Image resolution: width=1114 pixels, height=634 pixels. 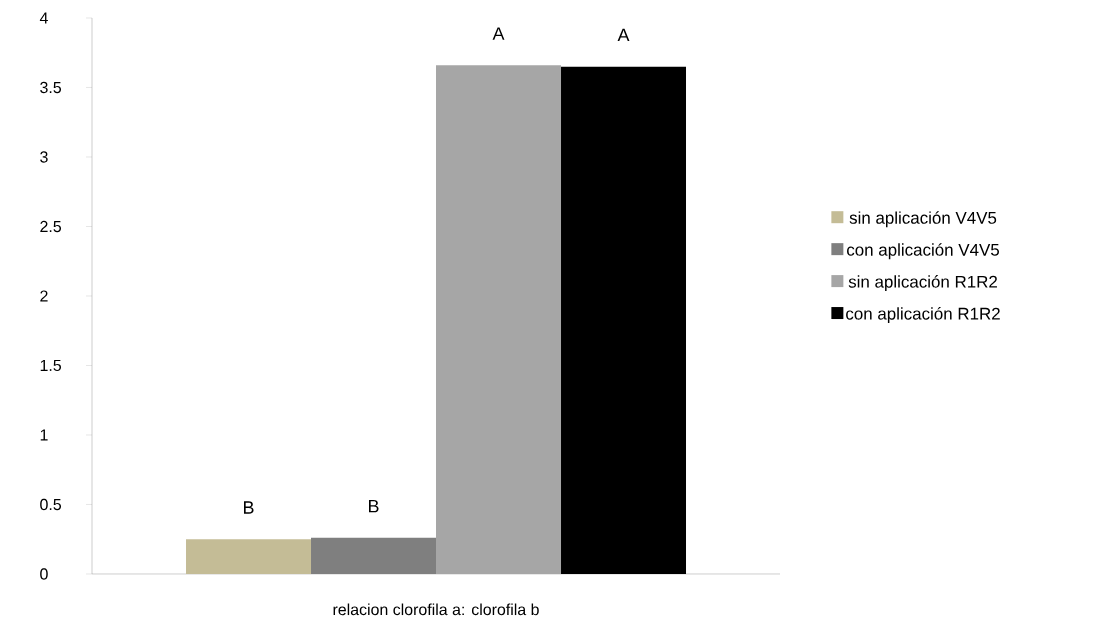 What do you see at coordinates (923, 315) in the screenshot?
I see `legend-label: con aplicación R1R2` at bounding box center [923, 315].